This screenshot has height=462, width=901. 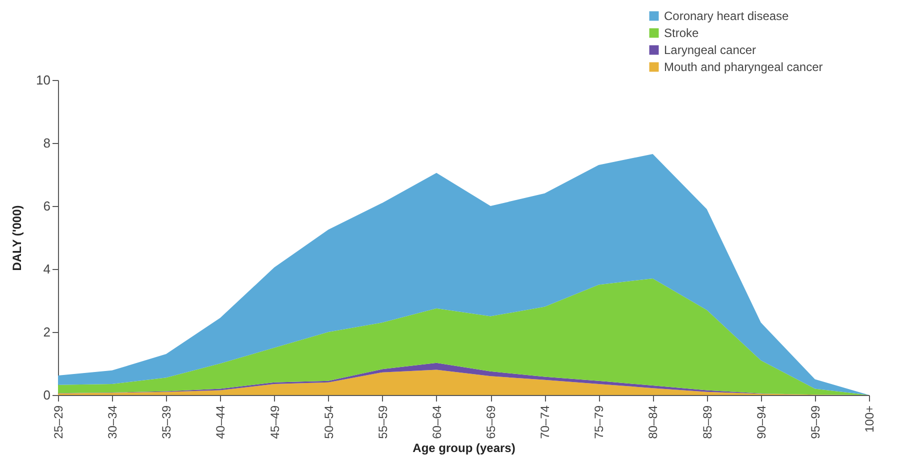 What do you see at coordinates (167, 422) in the screenshot?
I see `x-tick-label: 35–39` at bounding box center [167, 422].